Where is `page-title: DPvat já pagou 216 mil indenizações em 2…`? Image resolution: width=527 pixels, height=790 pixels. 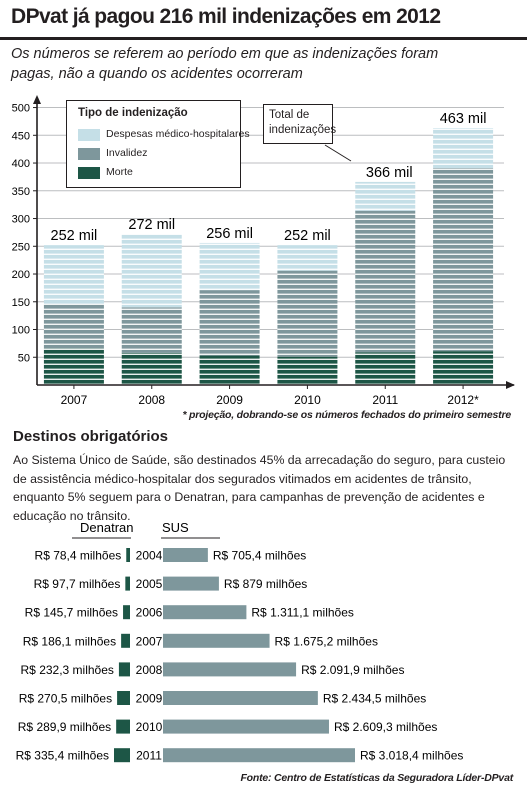
page-title: DPvat já pagou 216 mil indenizações em 2… is located at coordinates (226, 16).